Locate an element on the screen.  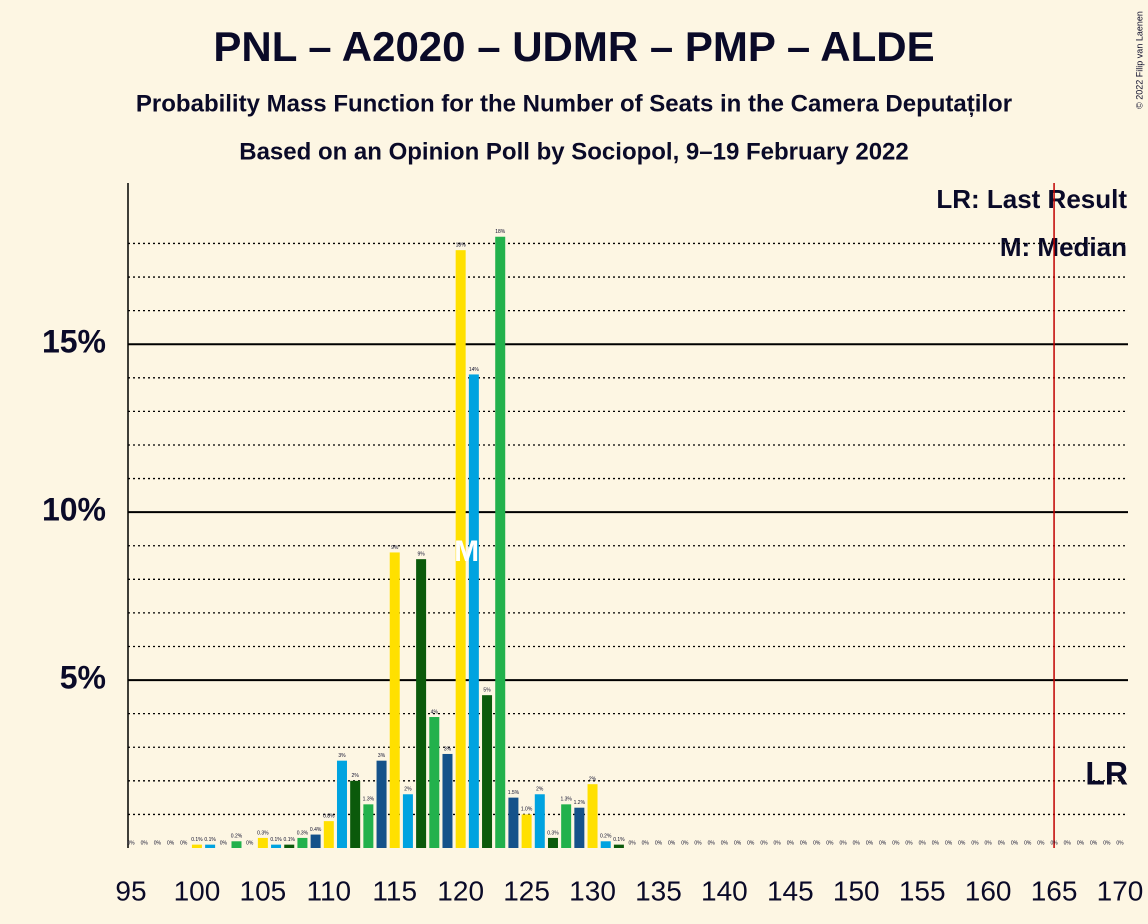
y-tick-label: 10% is located at coordinates (74, 510).